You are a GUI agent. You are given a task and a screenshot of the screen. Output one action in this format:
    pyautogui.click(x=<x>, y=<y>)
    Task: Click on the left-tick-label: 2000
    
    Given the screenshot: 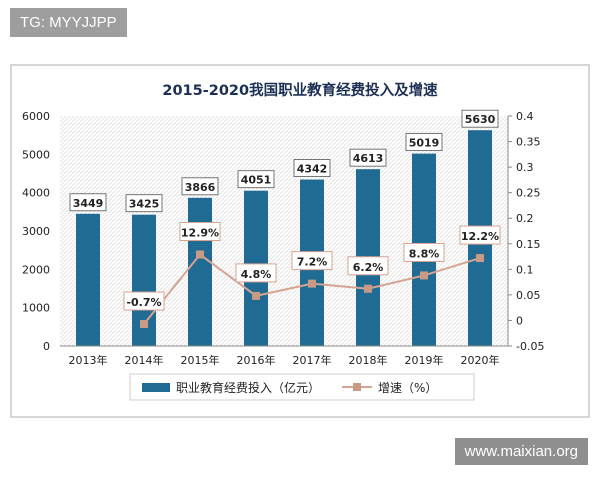 What is the action you would take?
    pyautogui.click(x=36, y=269)
    